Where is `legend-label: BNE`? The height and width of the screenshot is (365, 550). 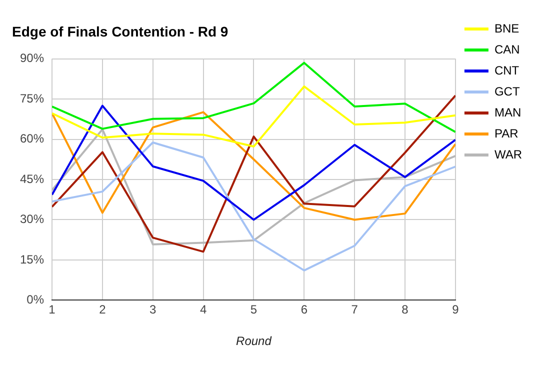
legend-label: BNE is located at coordinates (507, 28).